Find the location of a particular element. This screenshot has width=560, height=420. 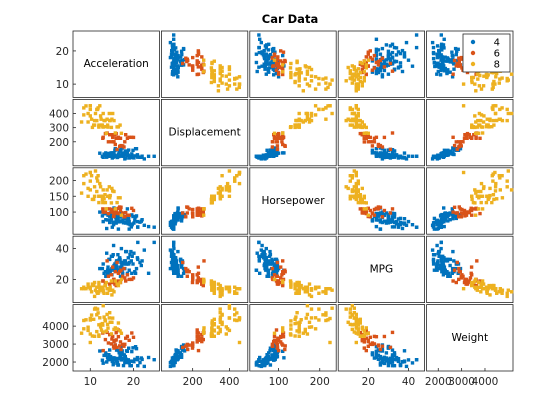

panel-acceleration-vs-acceleration is located at coordinates (116, 64).